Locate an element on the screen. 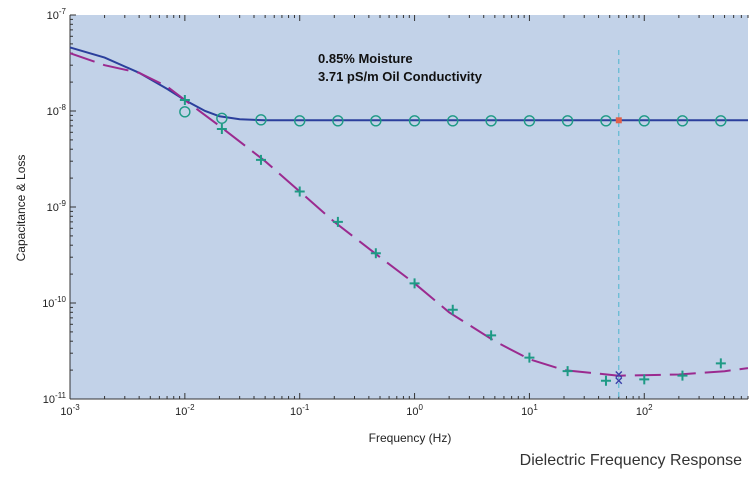  y-tick-label: 10⁻⁷ is located at coordinates (57, 14).